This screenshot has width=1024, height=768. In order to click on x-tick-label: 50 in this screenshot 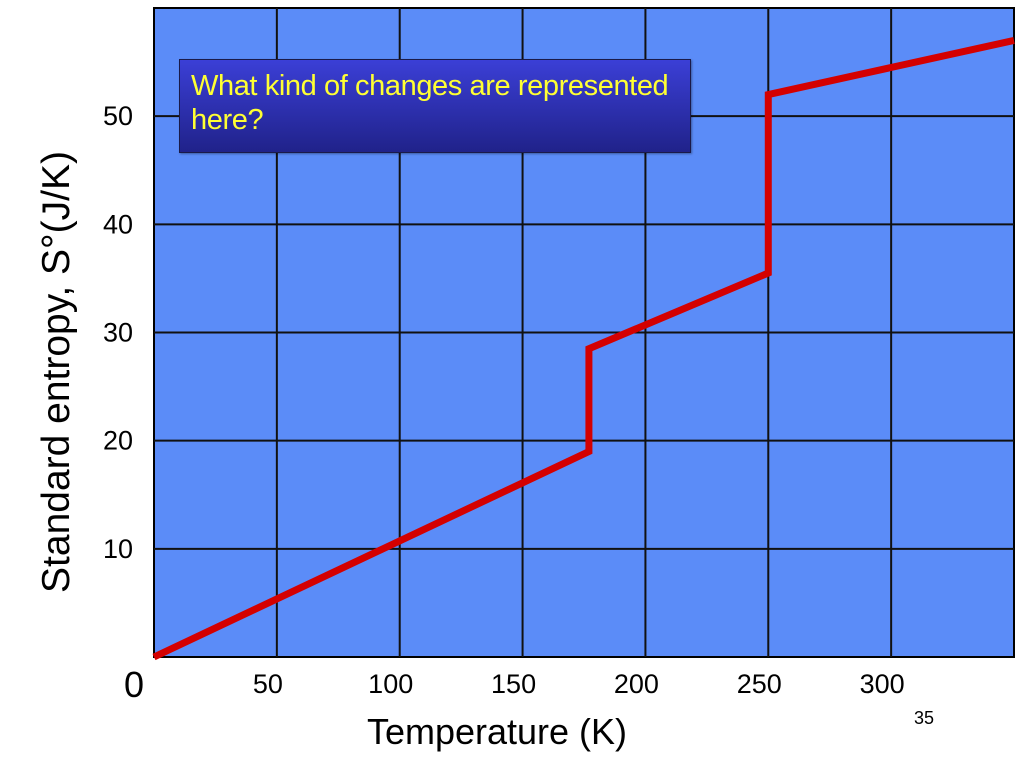, I will do `click(268, 684)`.